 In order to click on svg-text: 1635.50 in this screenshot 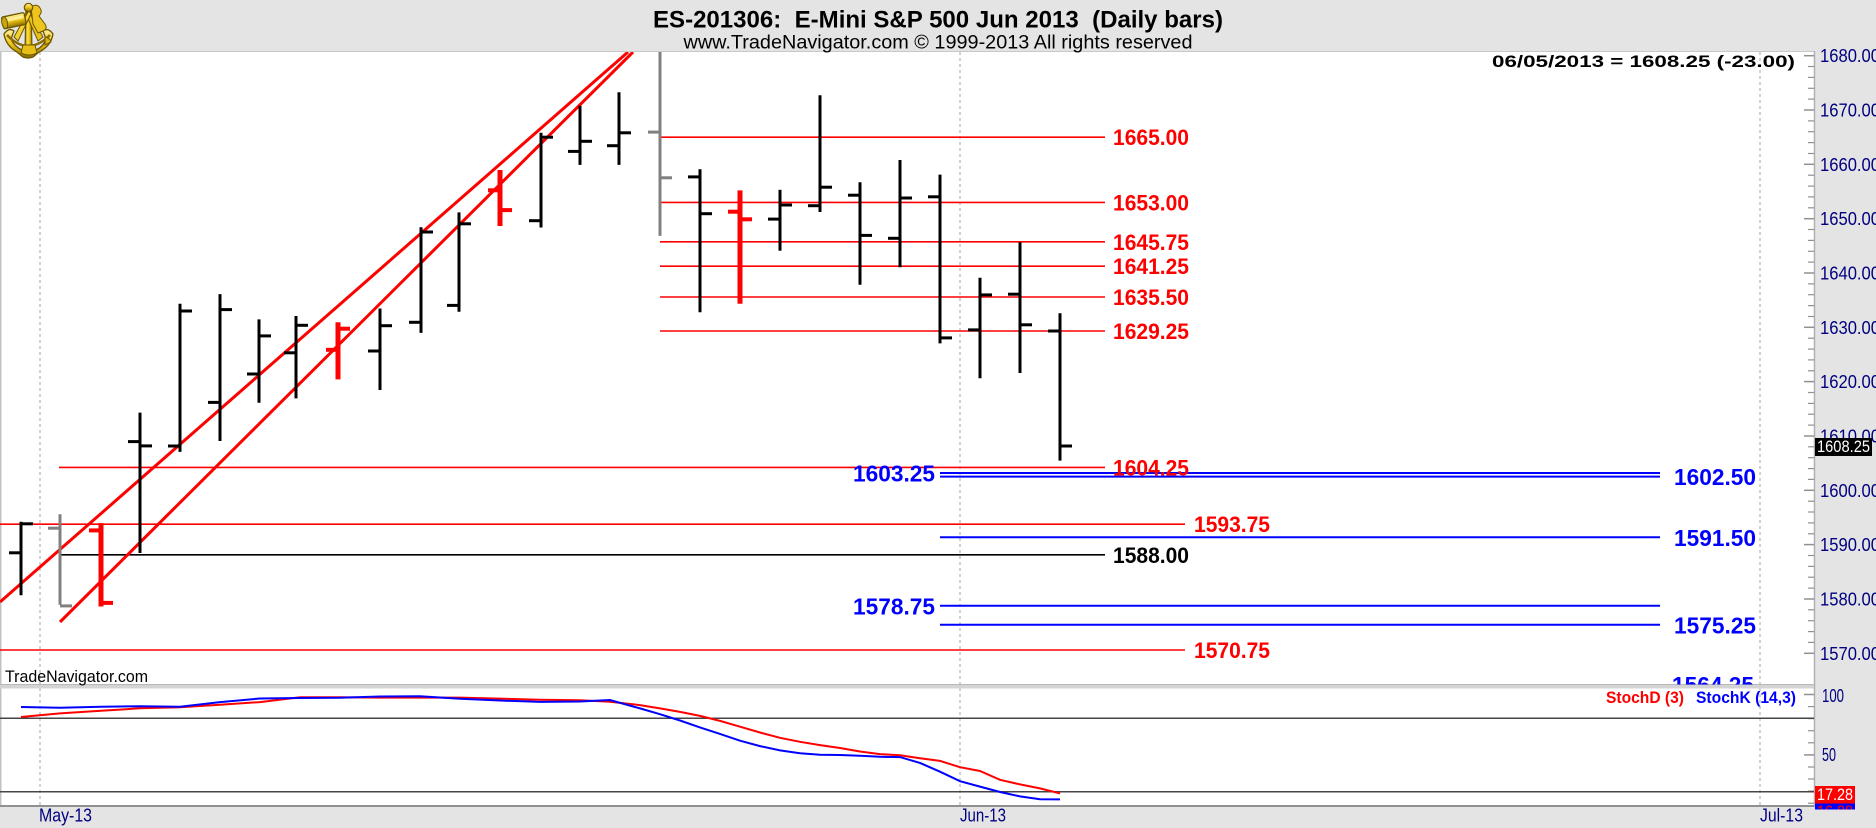, I will do `click(1151, 297)`.